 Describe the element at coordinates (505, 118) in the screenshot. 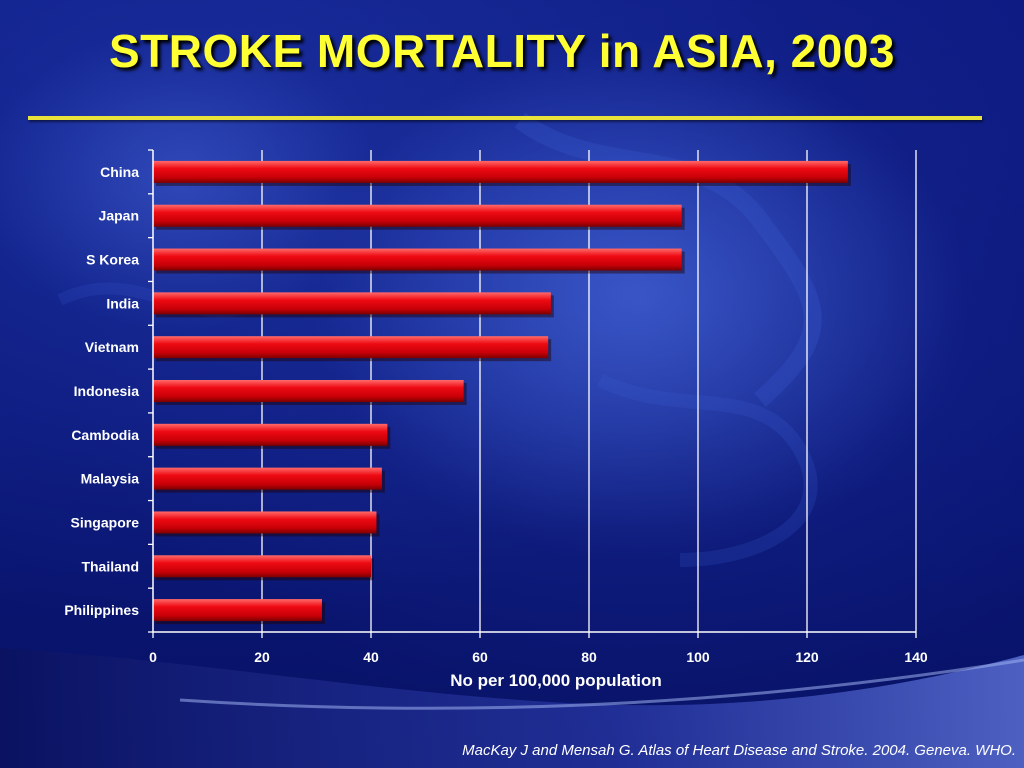

I see `title-divider` at that location.